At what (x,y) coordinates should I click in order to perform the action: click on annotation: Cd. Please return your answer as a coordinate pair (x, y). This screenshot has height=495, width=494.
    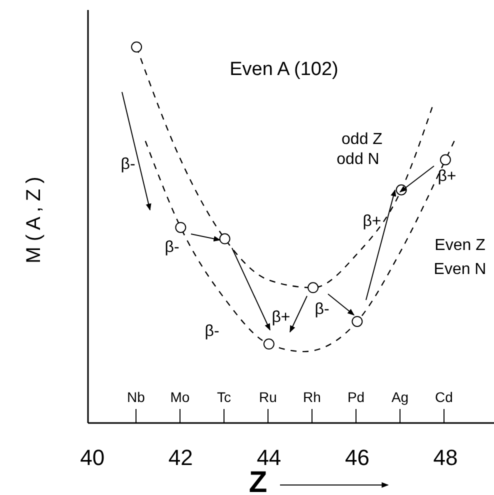
    Looking at the image, I should click on (444, 397).